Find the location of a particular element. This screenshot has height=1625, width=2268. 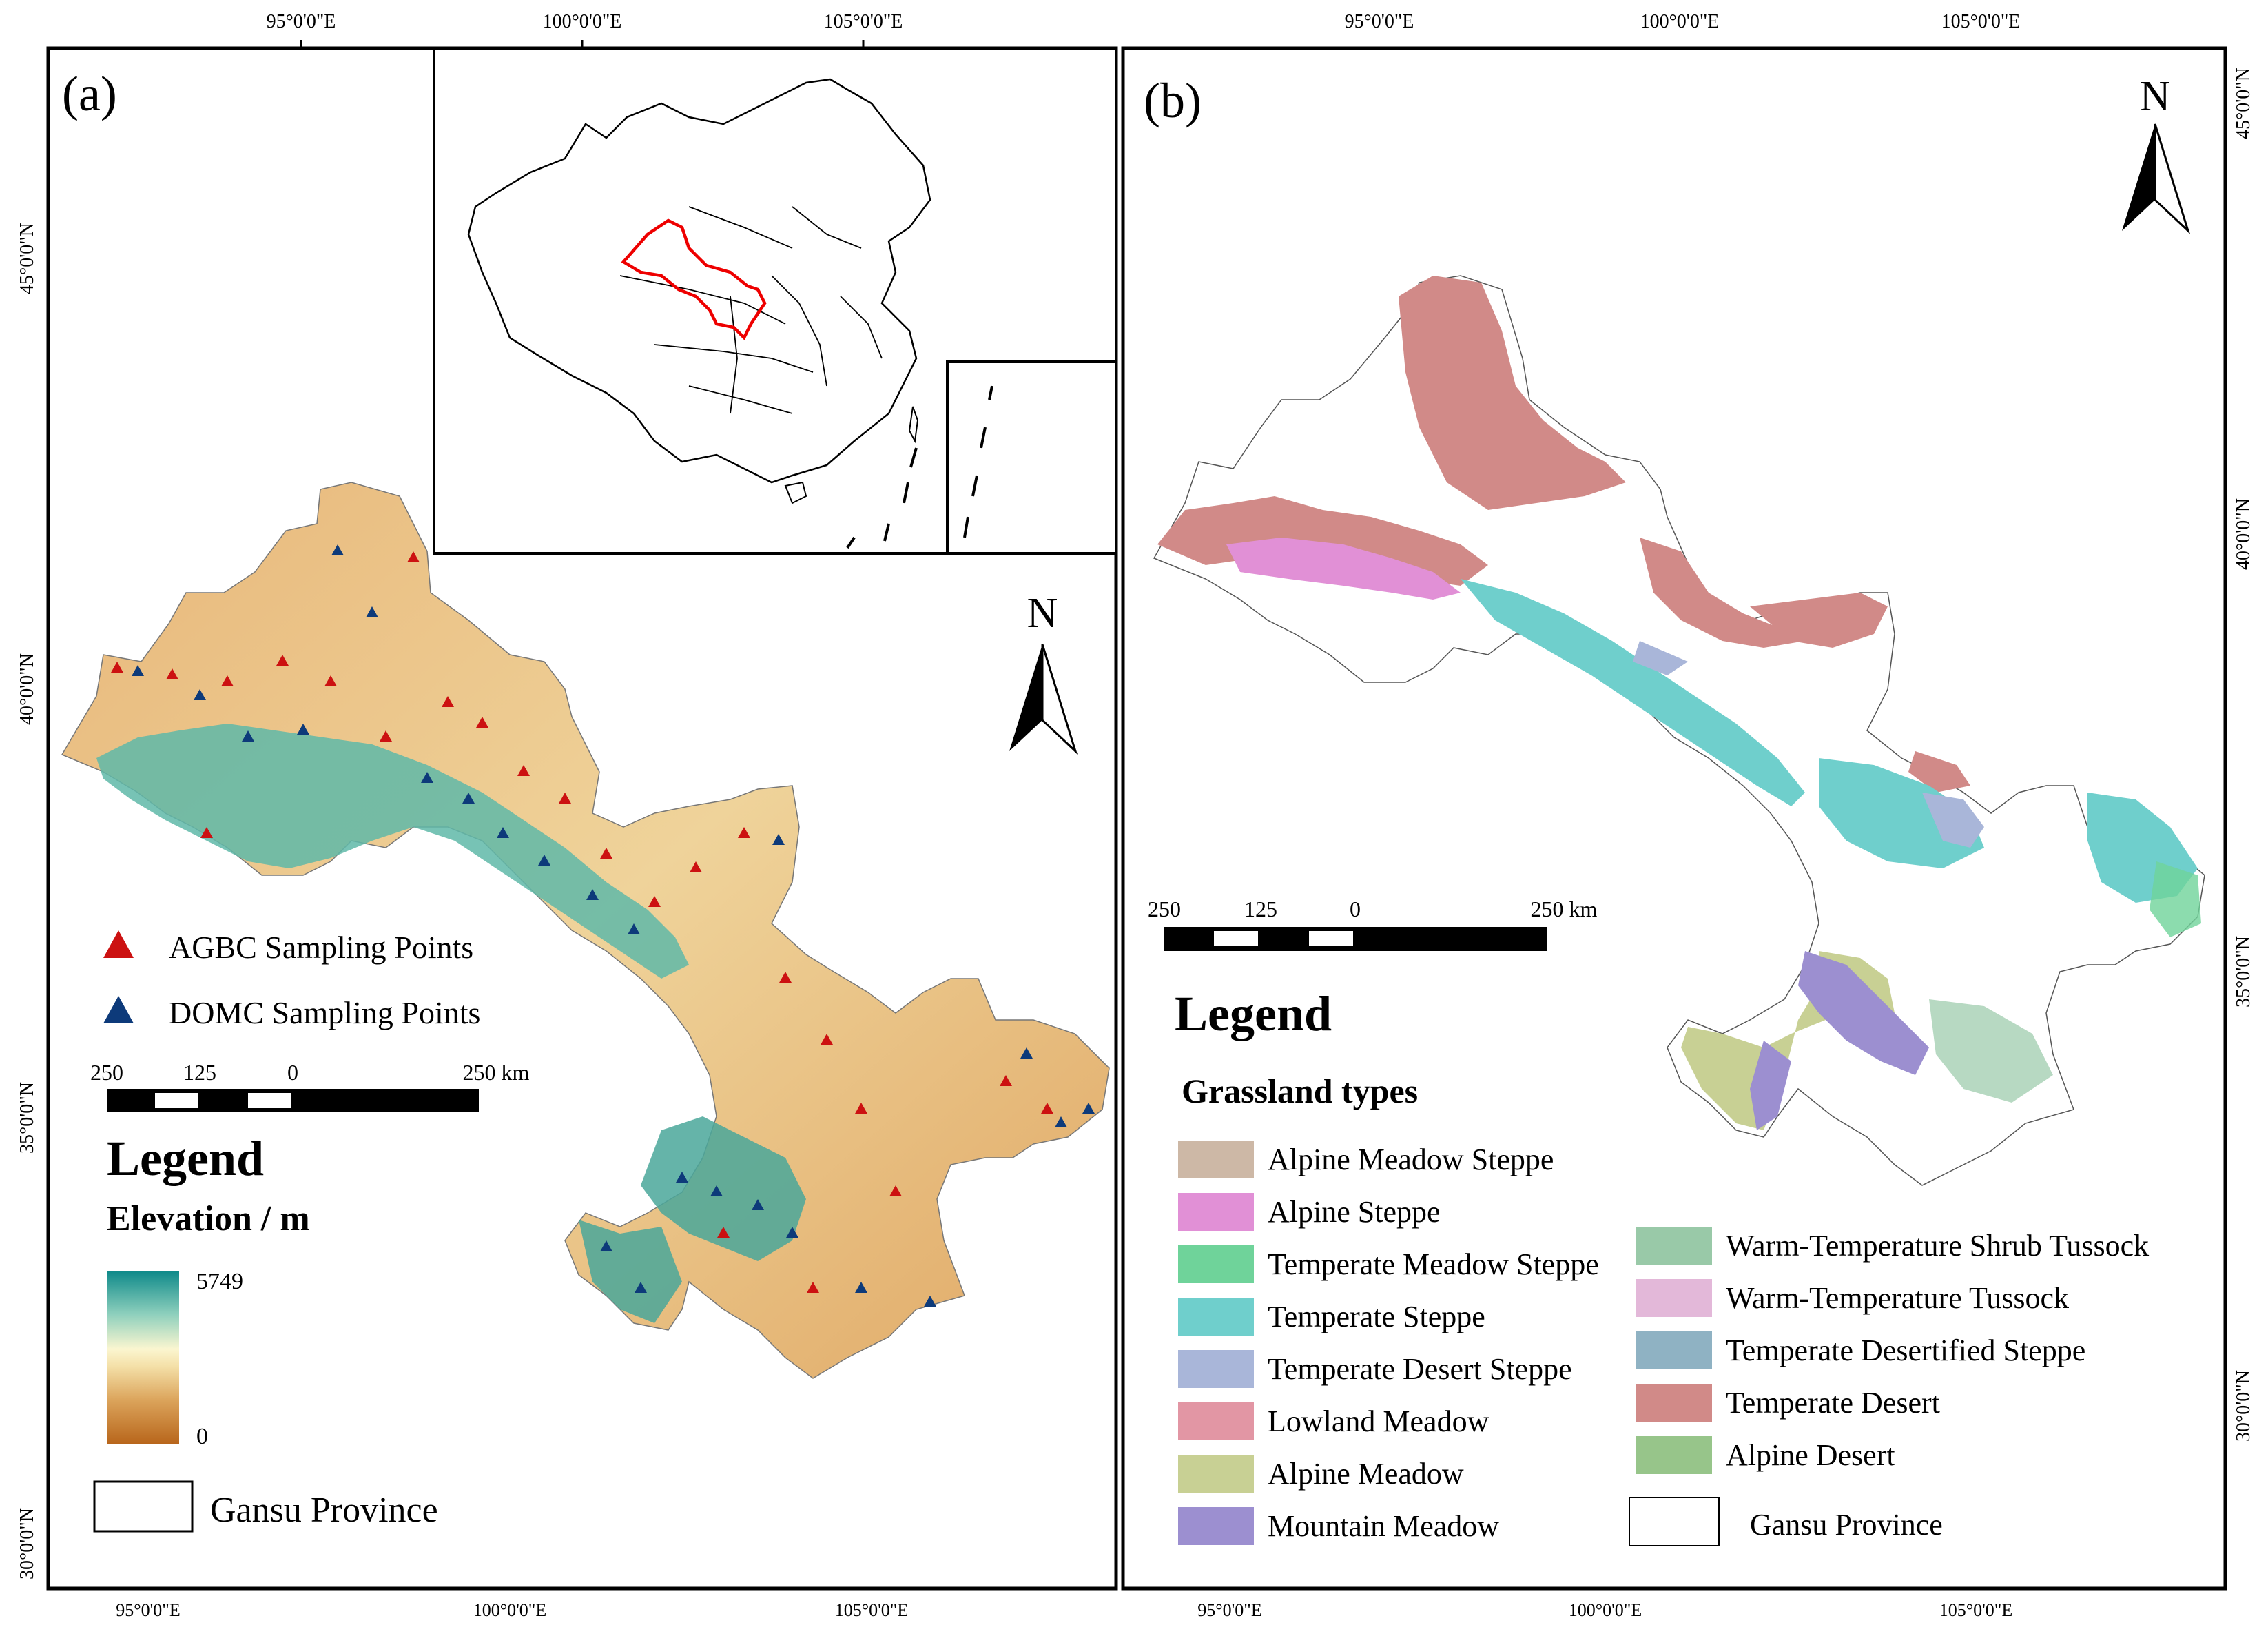

panel-a-left-tick: 30°0'0"N is located at coordinates (27, 1544).